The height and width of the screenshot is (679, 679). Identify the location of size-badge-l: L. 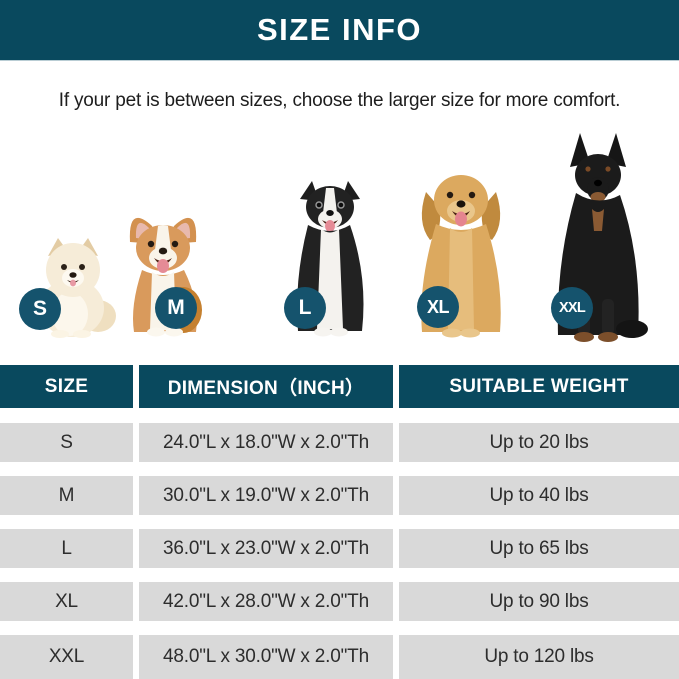
(305, 308).